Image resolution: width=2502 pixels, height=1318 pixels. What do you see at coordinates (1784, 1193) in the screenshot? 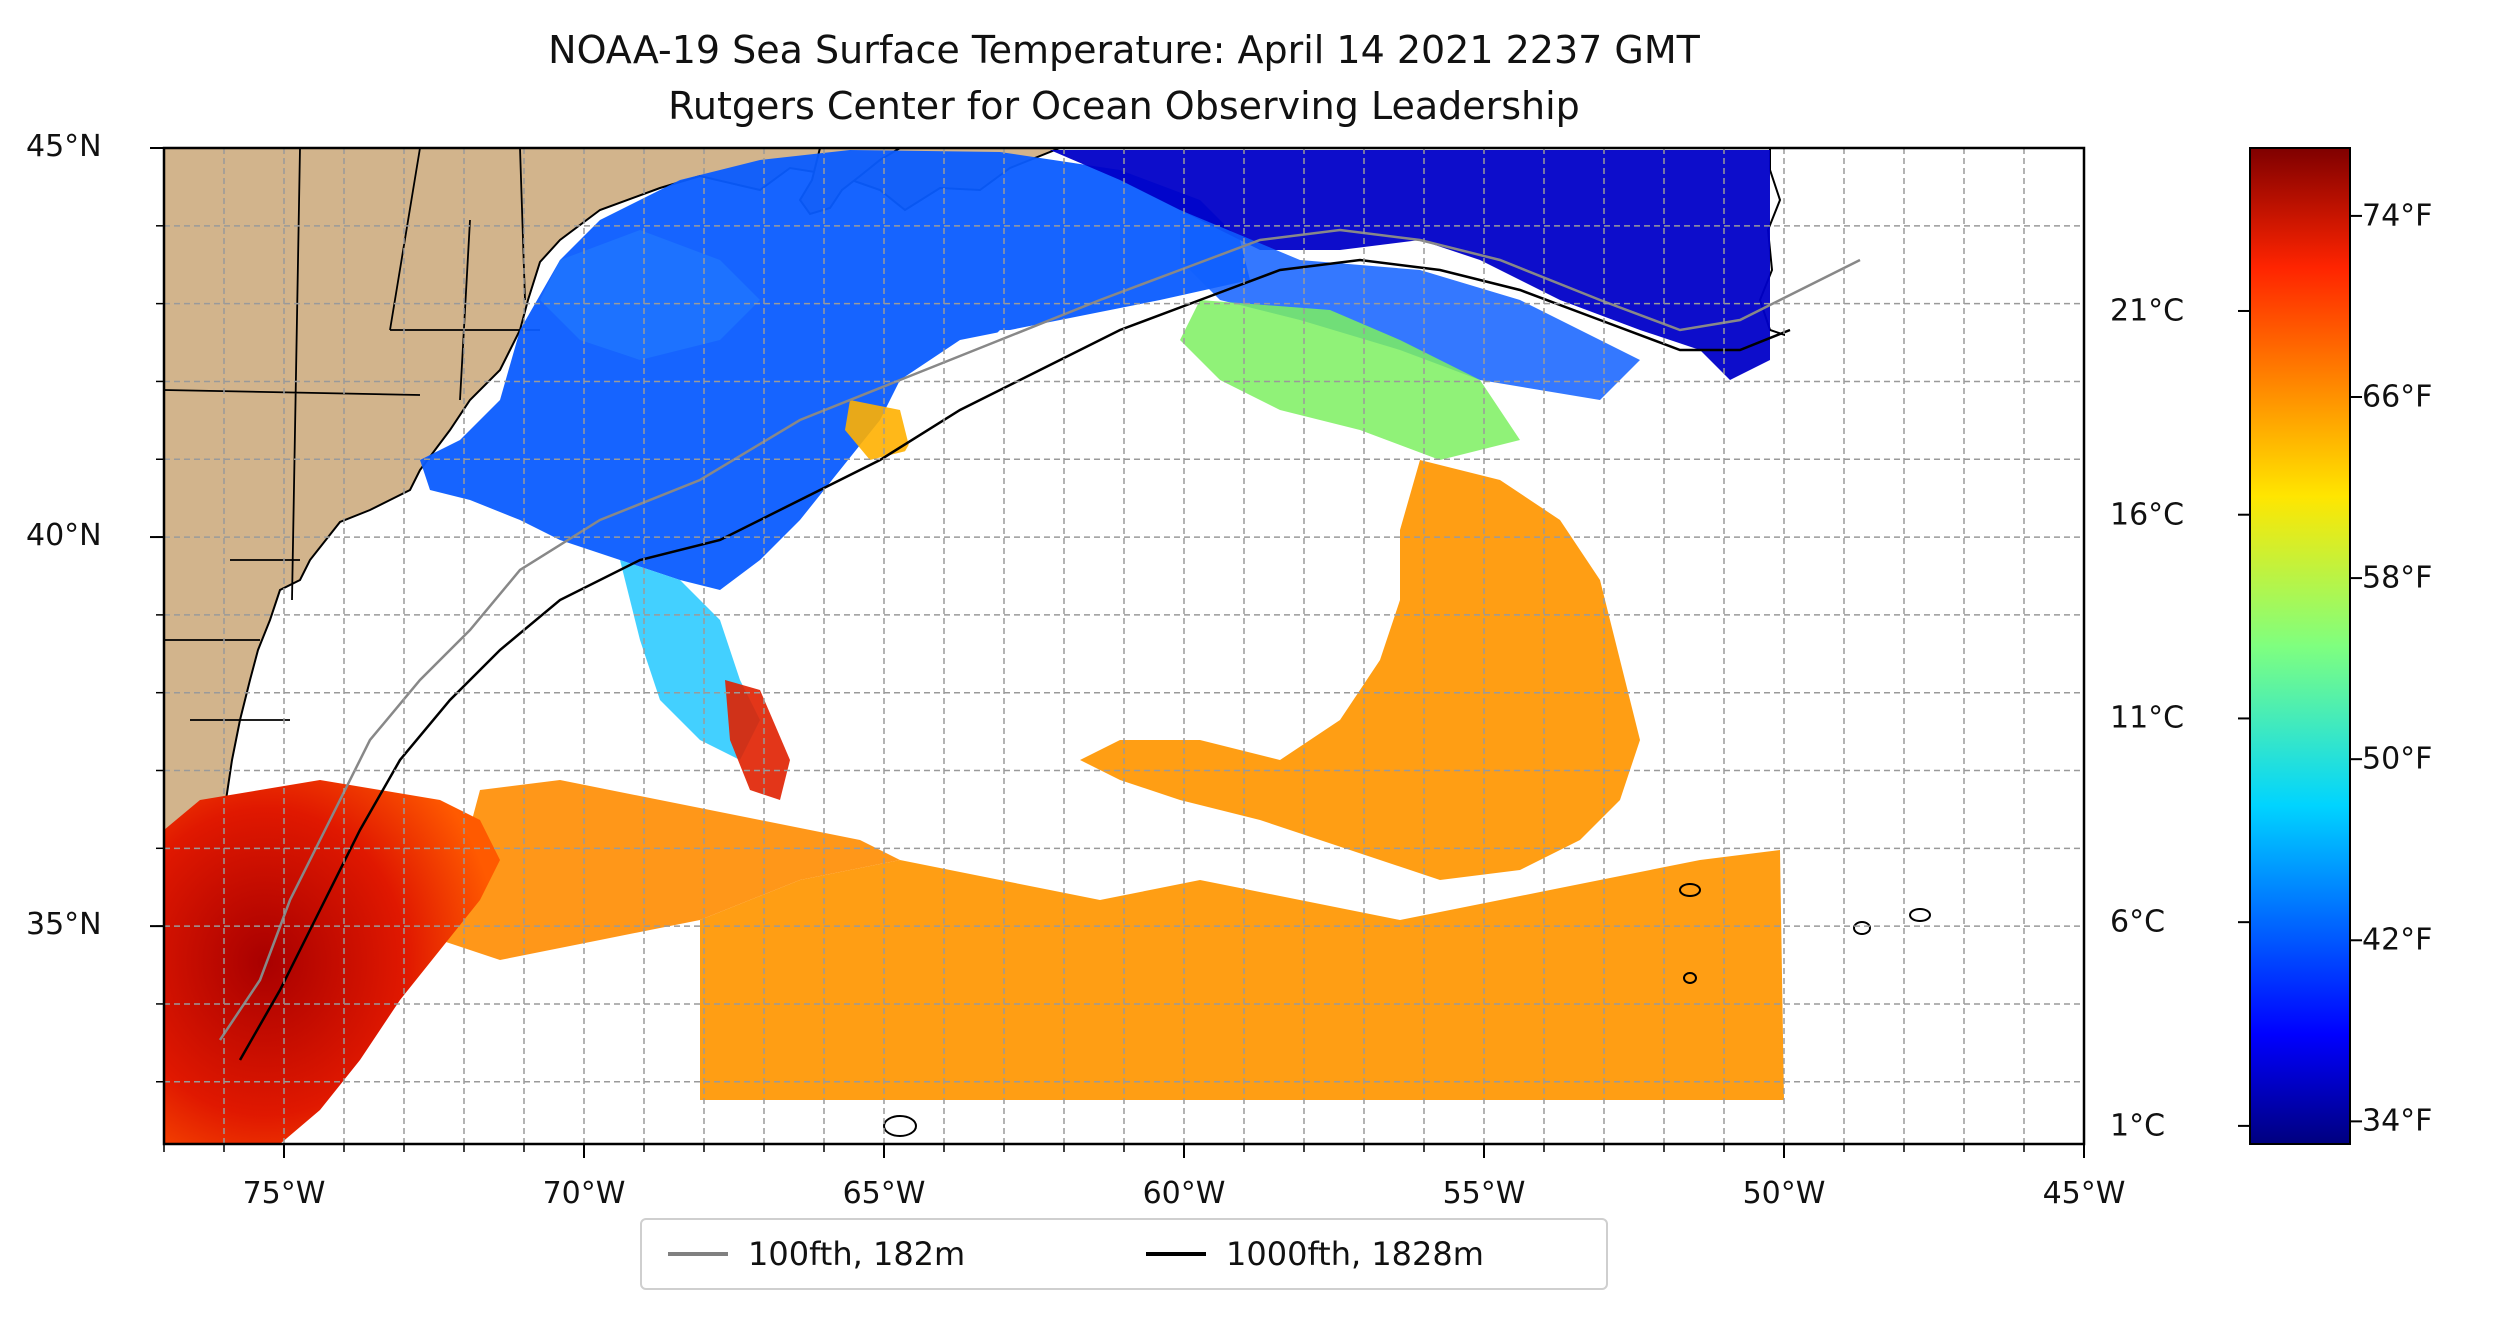
I see `lon-tick-label: 50°W` at bounding box center [1784, 1193].